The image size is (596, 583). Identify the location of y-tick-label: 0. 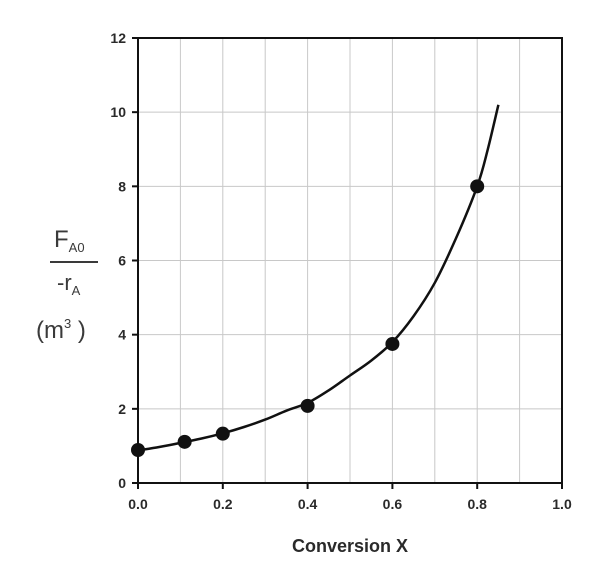
(122, 483).